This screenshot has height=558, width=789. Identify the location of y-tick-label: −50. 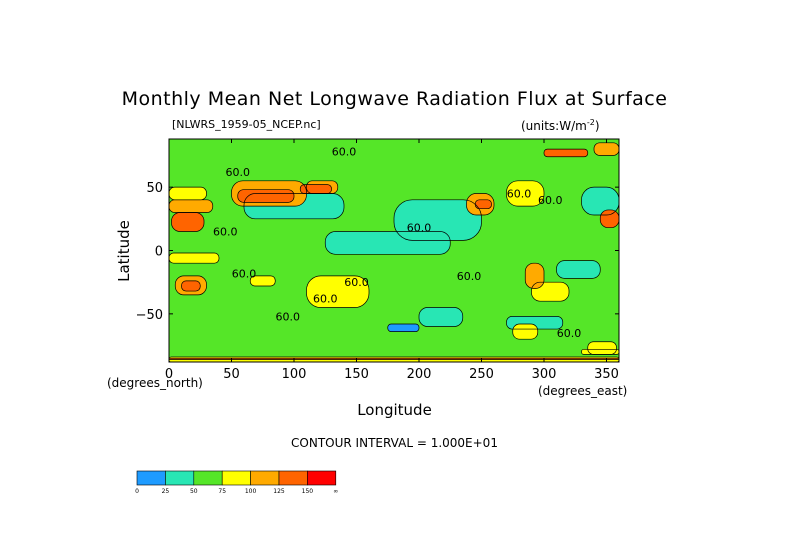
(149, 315).